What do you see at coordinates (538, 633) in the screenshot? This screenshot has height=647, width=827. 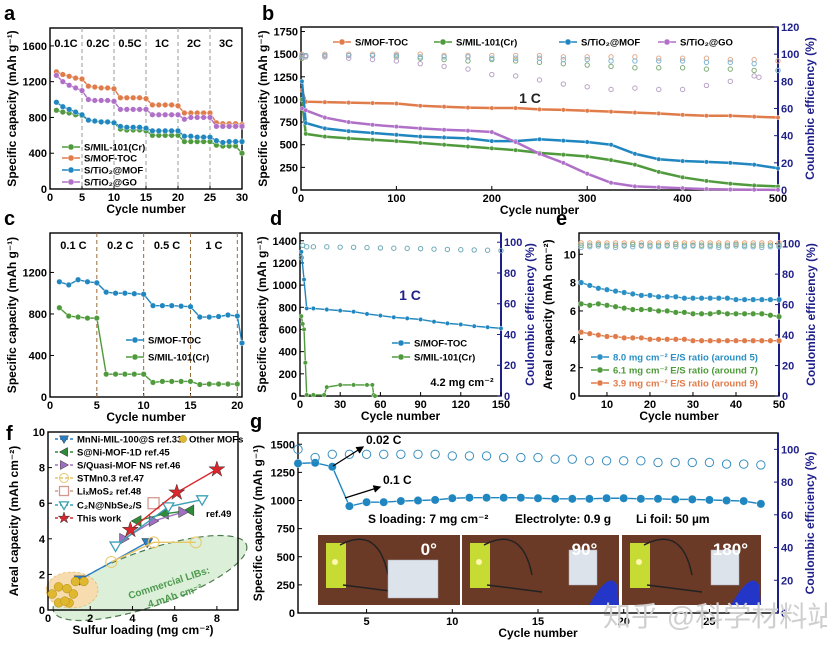 I see `x-axis-label: Cycle number` at bounding box center [538, 633].